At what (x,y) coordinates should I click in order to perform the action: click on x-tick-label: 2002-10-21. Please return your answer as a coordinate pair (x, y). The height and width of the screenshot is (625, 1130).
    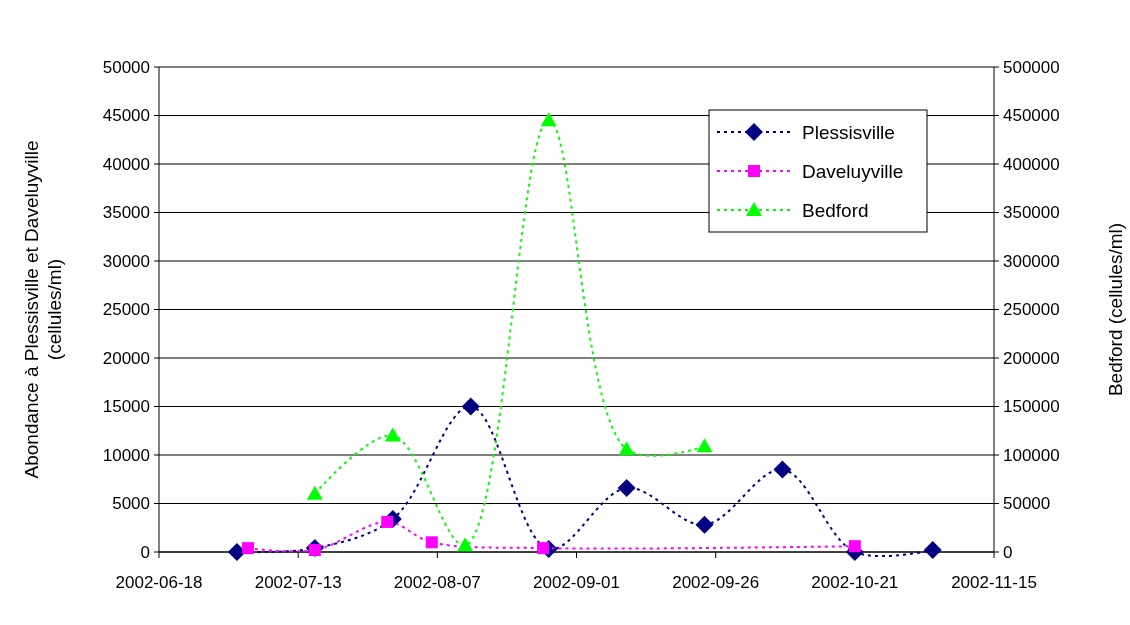
    Looking at the image, I should click on (855, 582).